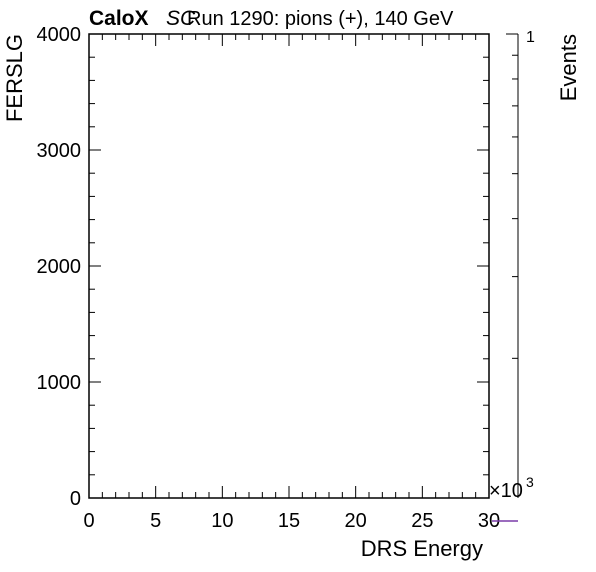 The image size is (596, 572). I want to click on y-tick-label: 0, so click(75, 499).